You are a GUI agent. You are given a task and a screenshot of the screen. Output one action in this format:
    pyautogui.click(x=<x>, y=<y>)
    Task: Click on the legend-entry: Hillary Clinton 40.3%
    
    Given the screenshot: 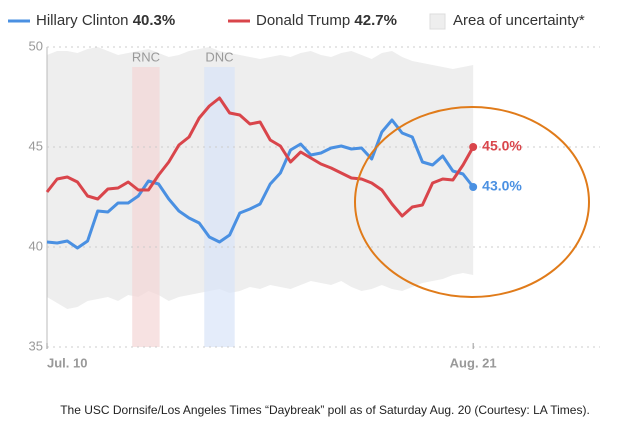 What is the action you would take?
    pyautogui.click(x=105, y=20)
    